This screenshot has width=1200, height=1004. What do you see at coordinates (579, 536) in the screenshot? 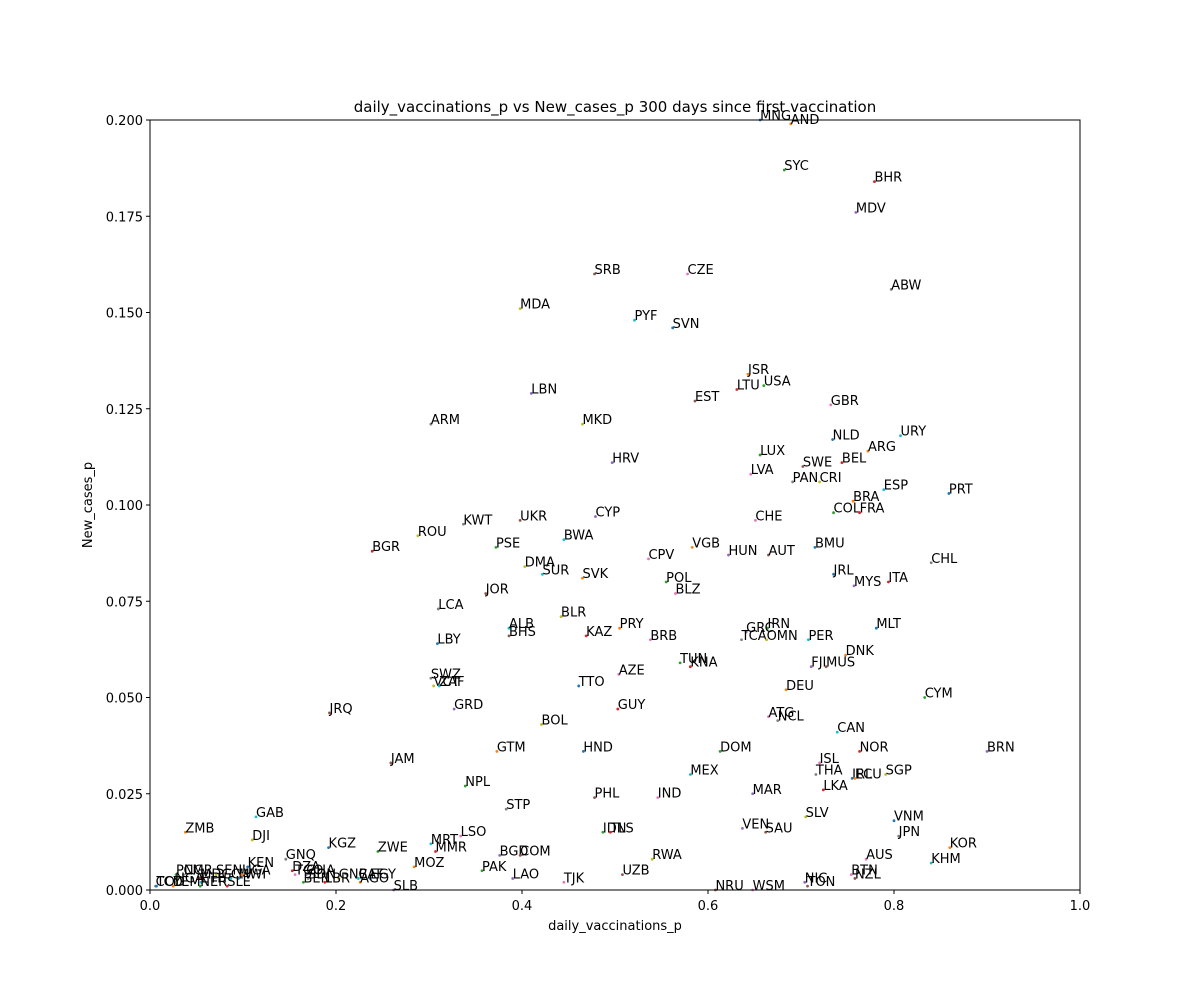
I see `point-label: BWA` at bounding box center [579, 536].